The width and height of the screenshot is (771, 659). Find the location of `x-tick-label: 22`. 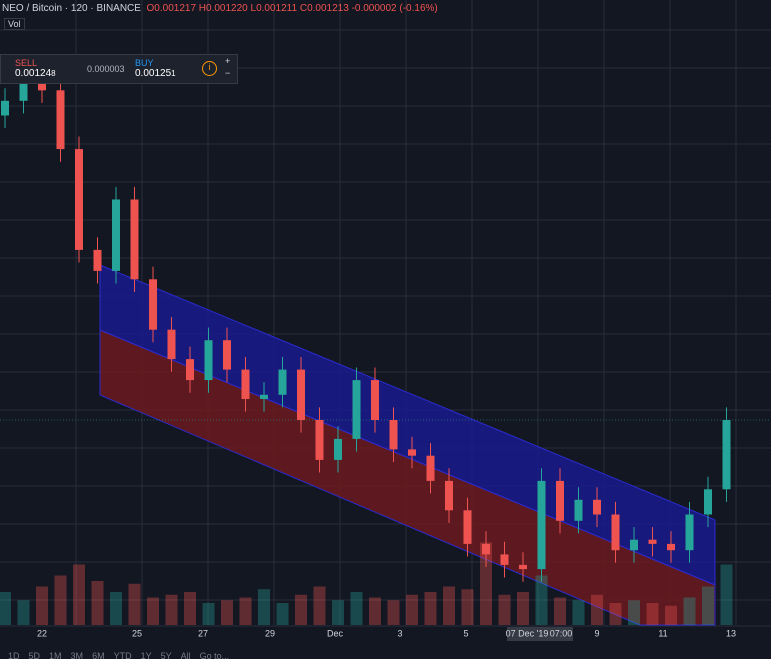

x-tick-label: 22 is located at coordinates (42, 633).